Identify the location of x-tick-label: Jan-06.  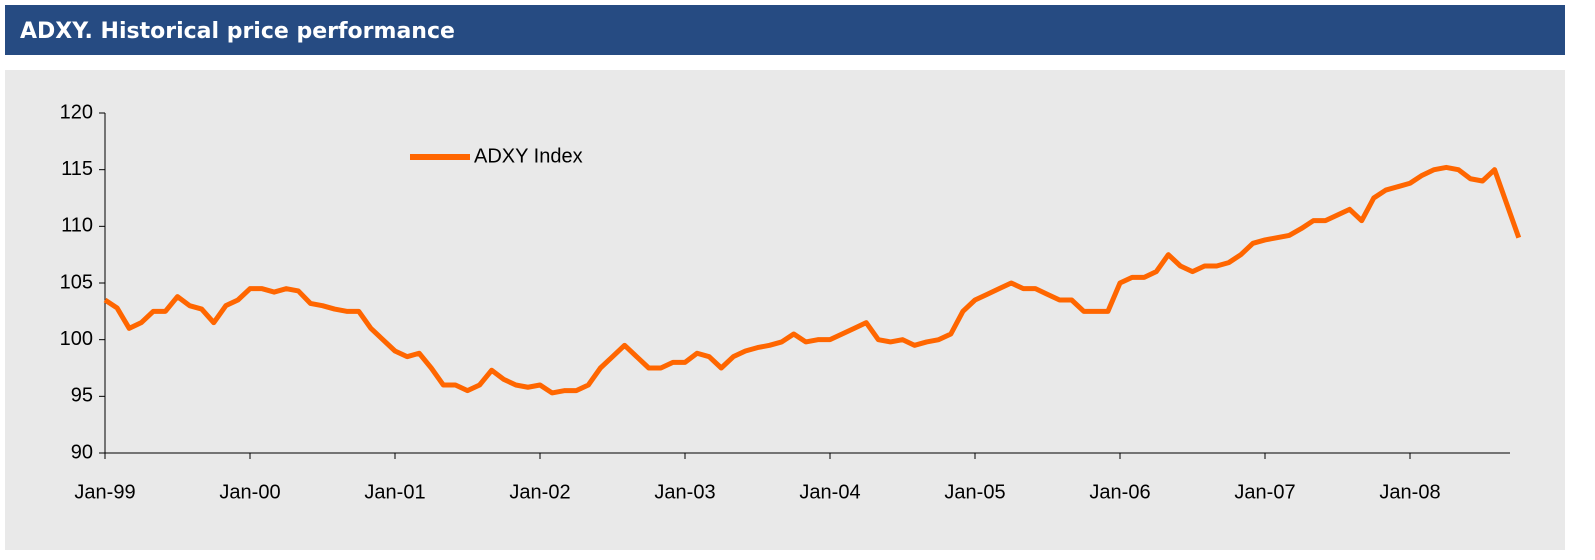
(1119, 492).